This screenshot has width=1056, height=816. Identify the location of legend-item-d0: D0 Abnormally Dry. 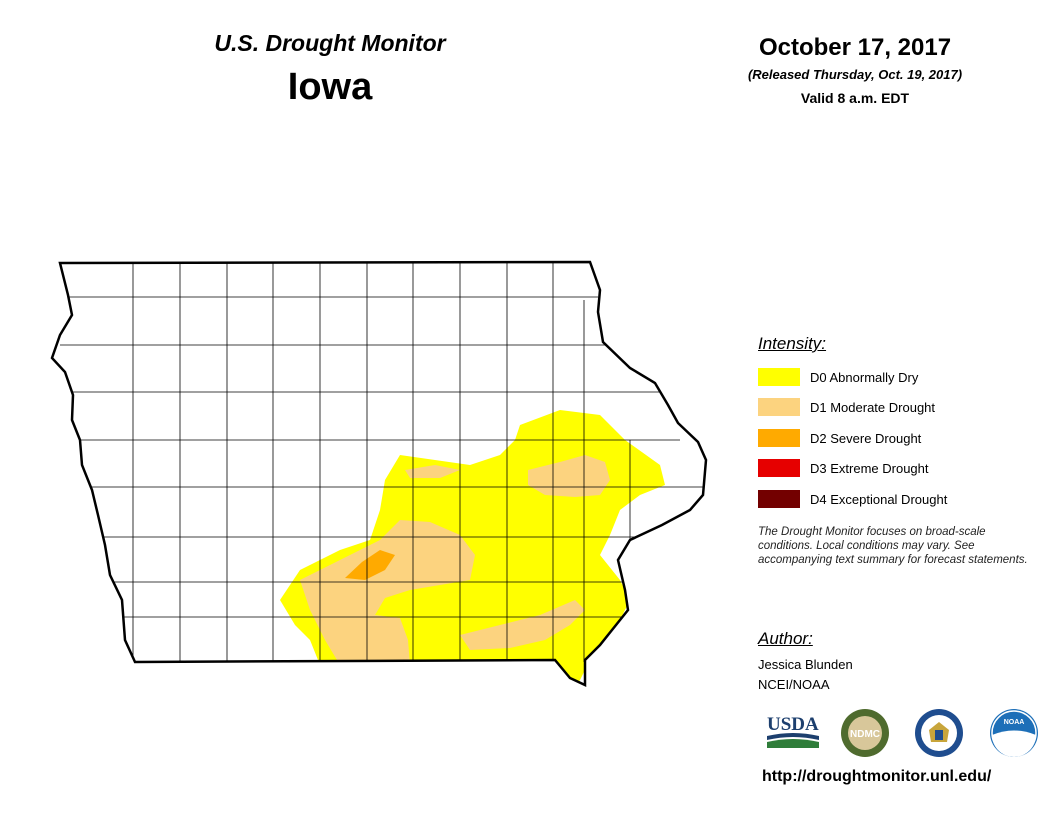
(838, 377).